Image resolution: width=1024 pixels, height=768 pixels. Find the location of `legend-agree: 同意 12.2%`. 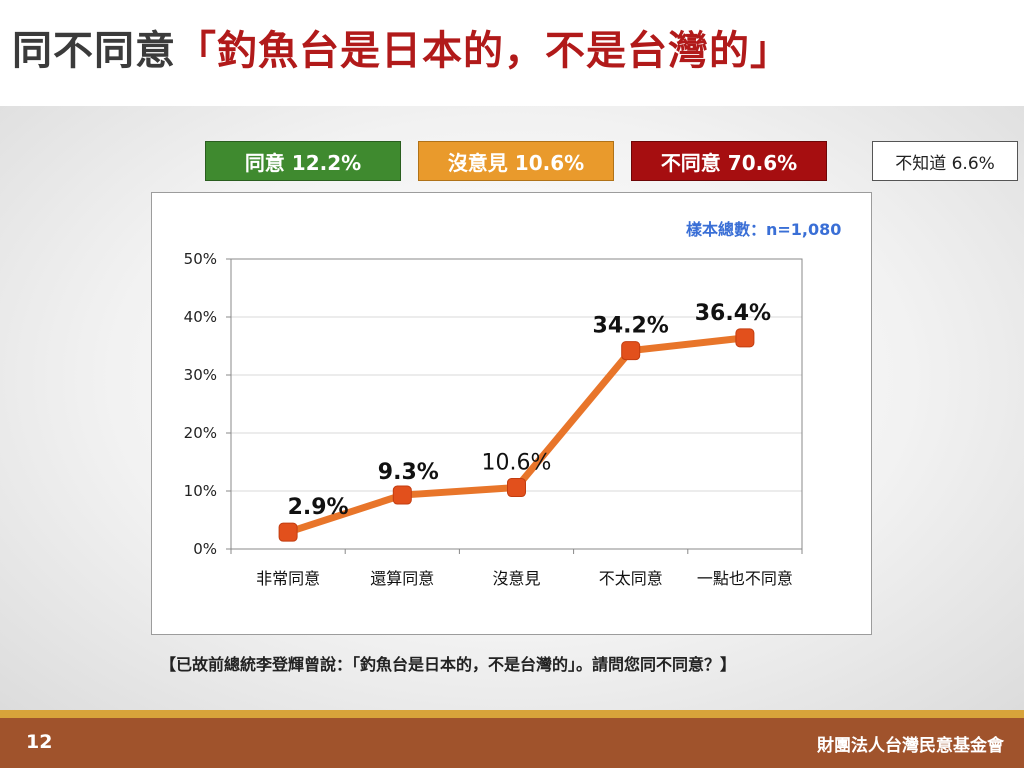

legend-agree: 同意 12.2% is located at coordinates (303, 161).